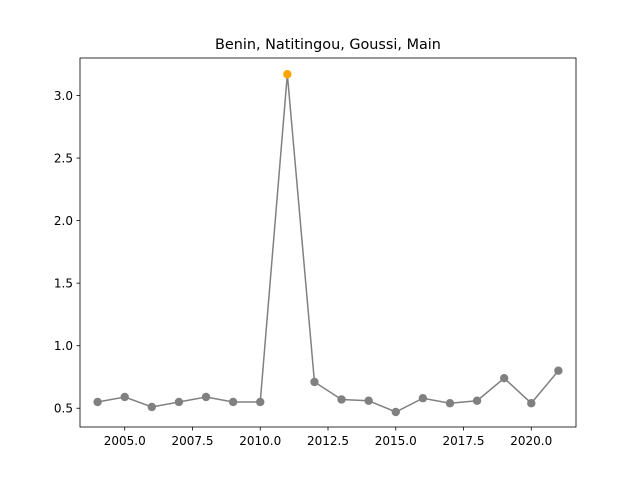 The height and width of the screenshot is (484, 640). What do you see at coordinates (63, 346) in the screenshot?
I see `y-tick-label: 1.0` at bounding box center [63, 346].